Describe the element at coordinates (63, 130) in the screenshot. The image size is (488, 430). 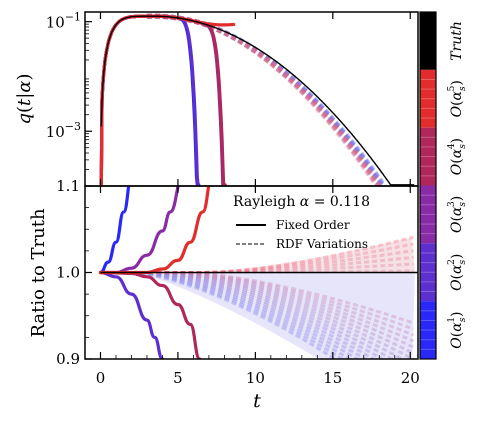
I see `top-y-tick-label: 10⁻³` at that location.